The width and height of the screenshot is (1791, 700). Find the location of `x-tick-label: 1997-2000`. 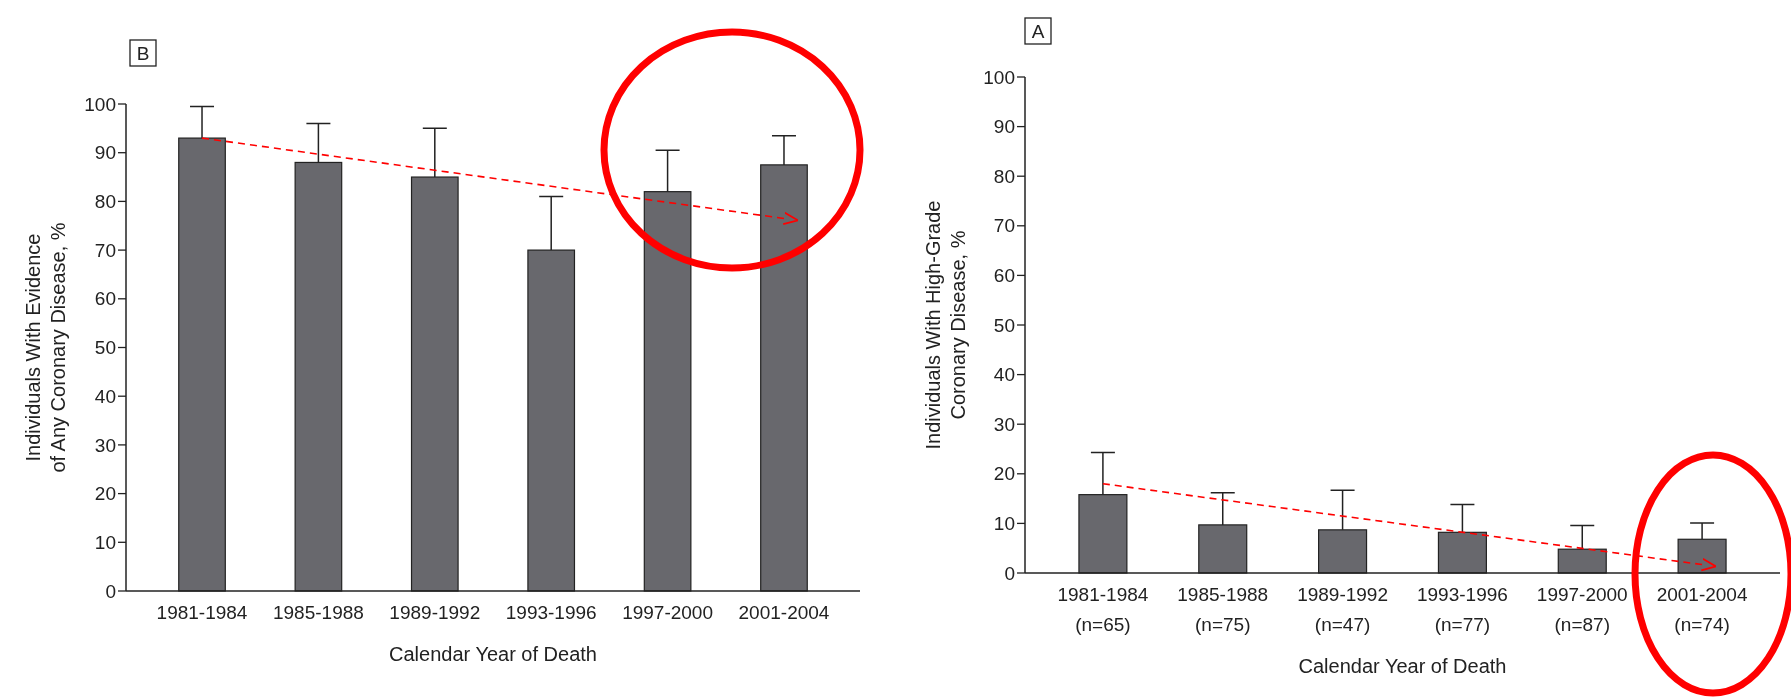

x-tick-label: 1997-2000 is located at coordinates (668, 612).